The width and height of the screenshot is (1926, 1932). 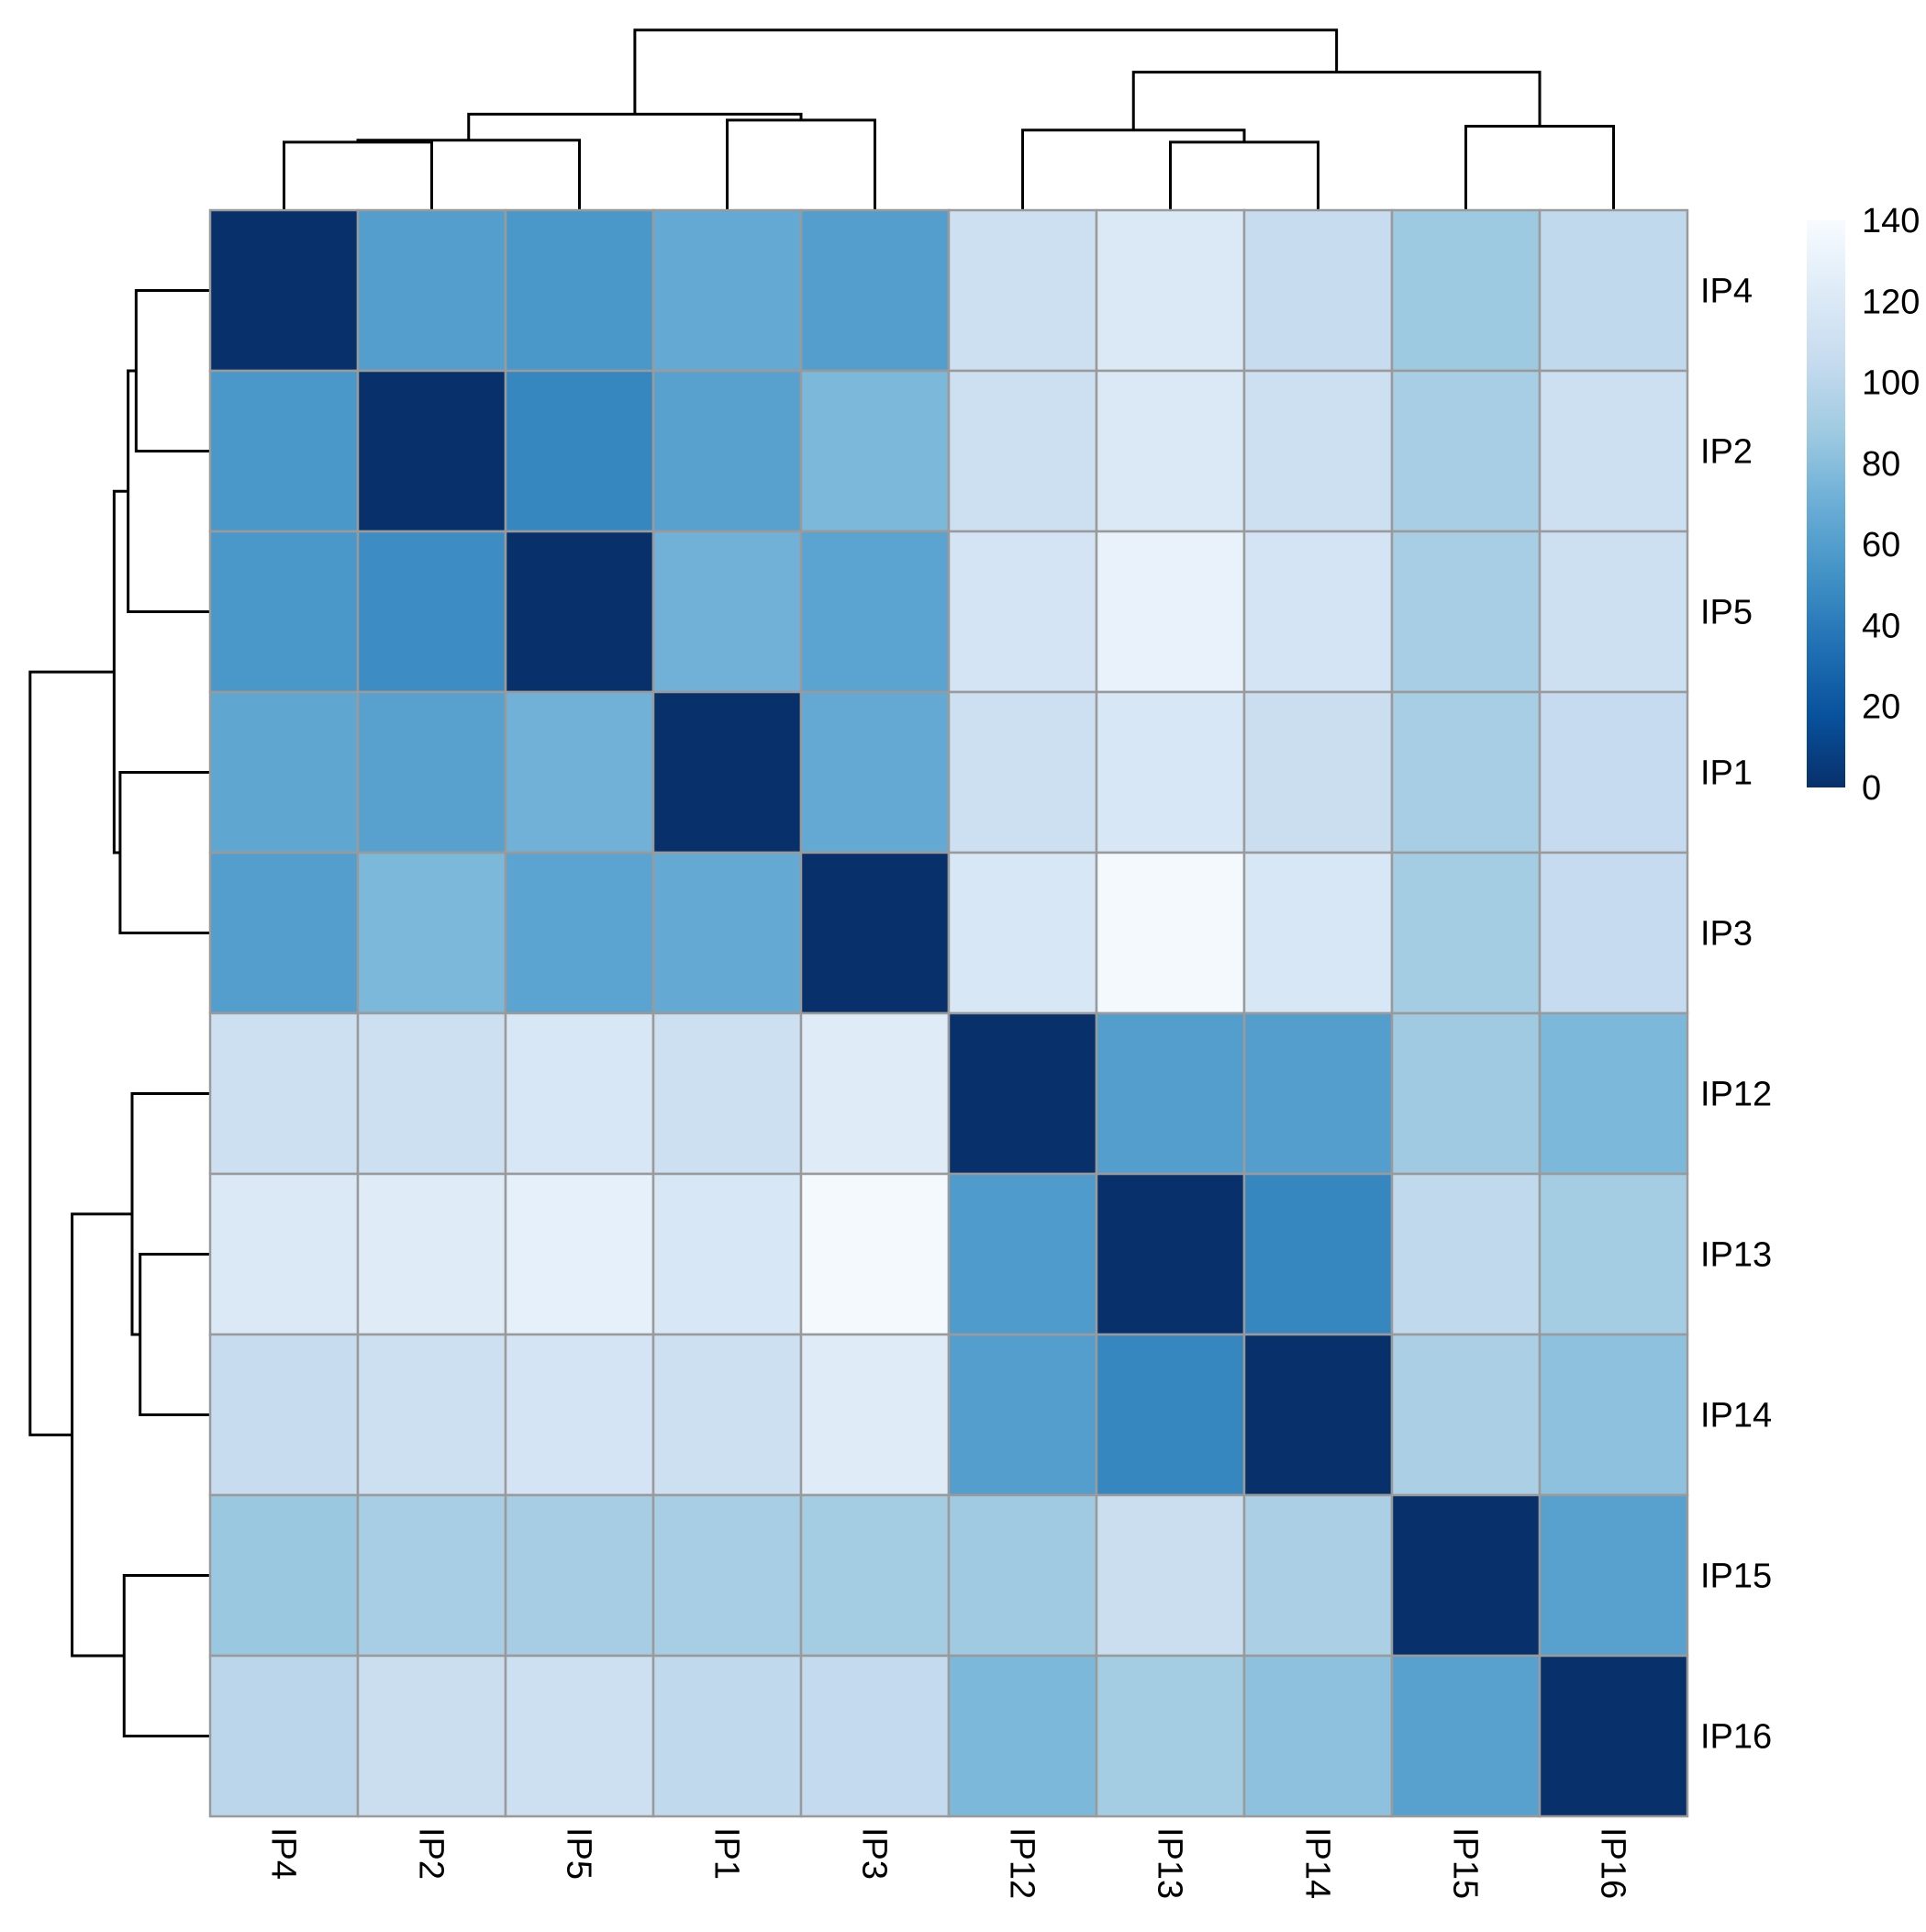 I want to click on row-label-IP5: IP5, so click(x=1726, y=613).